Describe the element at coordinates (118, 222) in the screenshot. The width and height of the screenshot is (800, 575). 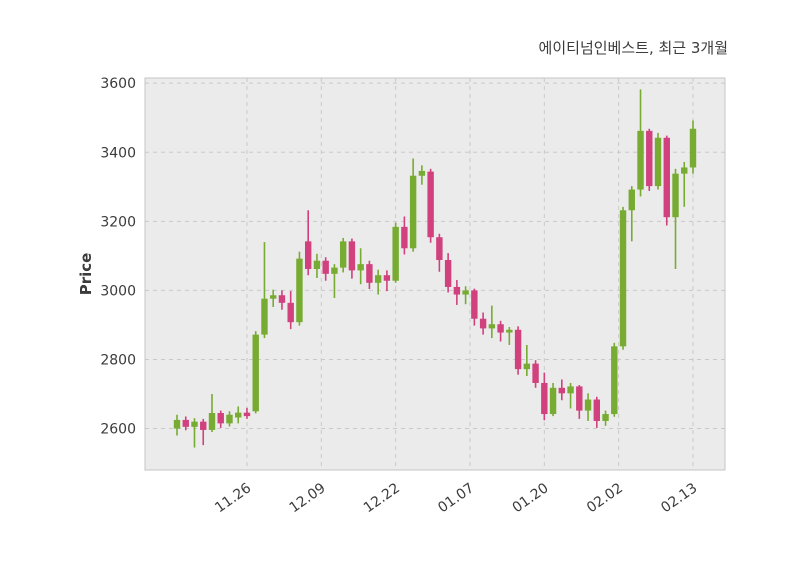
I see `y-tick-label: 3200` at that location.